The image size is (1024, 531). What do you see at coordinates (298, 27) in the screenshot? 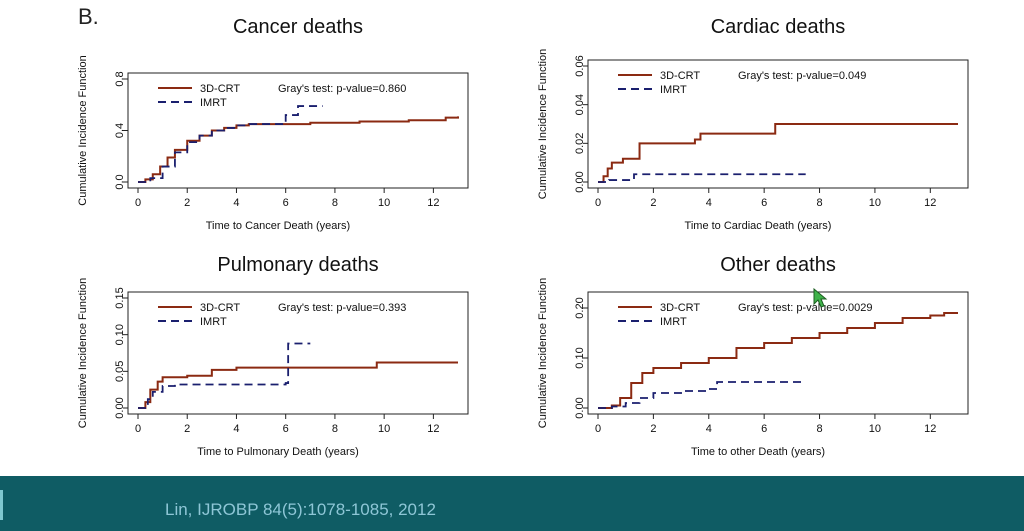
I see `chart-title: Cancer deaths` at bounding box center [298, 27].